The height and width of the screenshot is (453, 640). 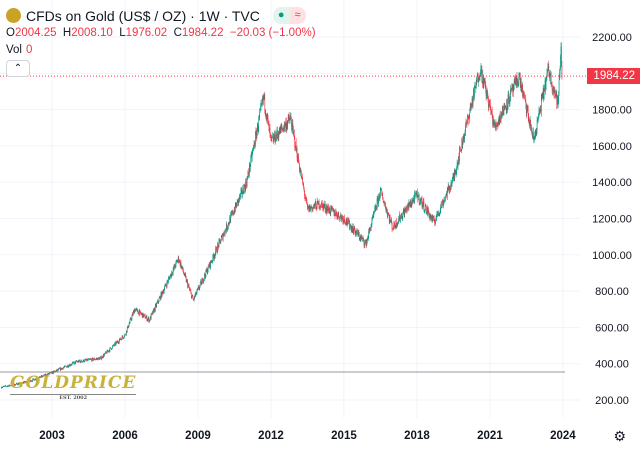 What do you see at coordinates (143, 15) in the screenshot?
I see `symbol-title: CFDs on Gold (US$ / OZ) · 1W · TVC` at bounding box center [143, 15].